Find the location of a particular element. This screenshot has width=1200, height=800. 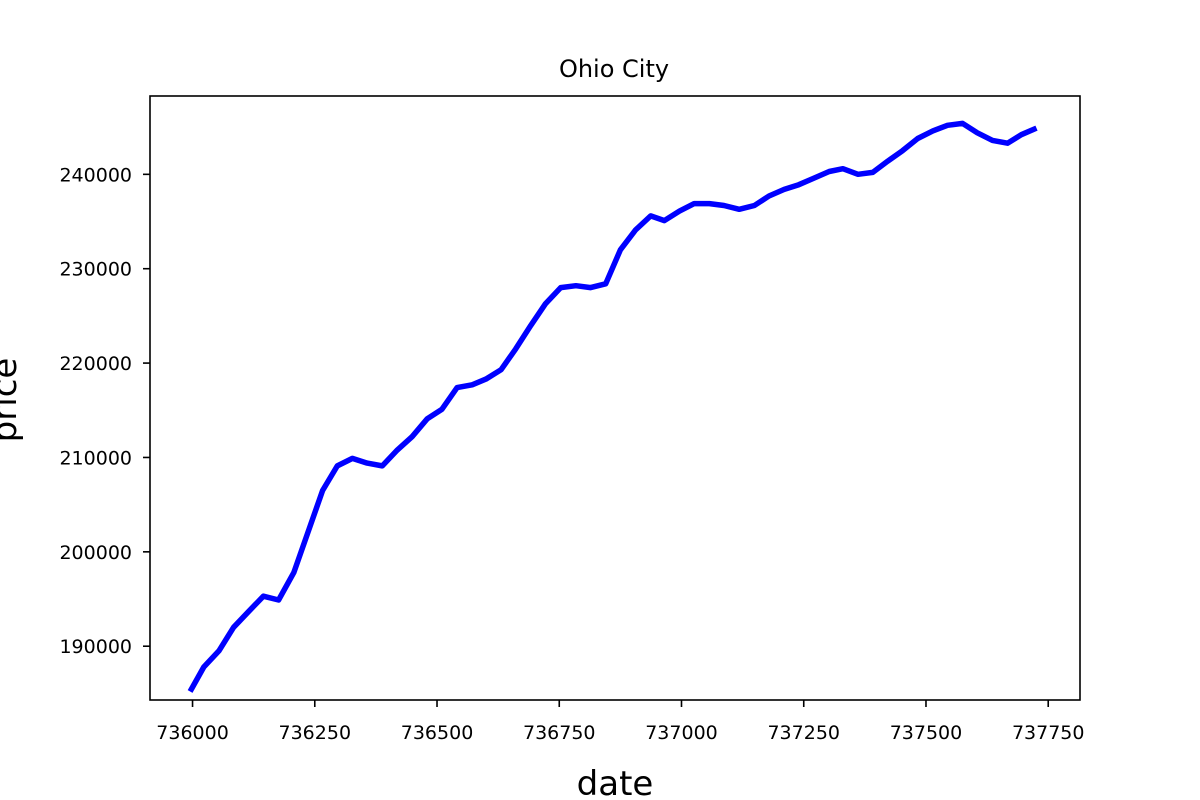

x-tick-label: 737500 is located at coordinates (926, 733).